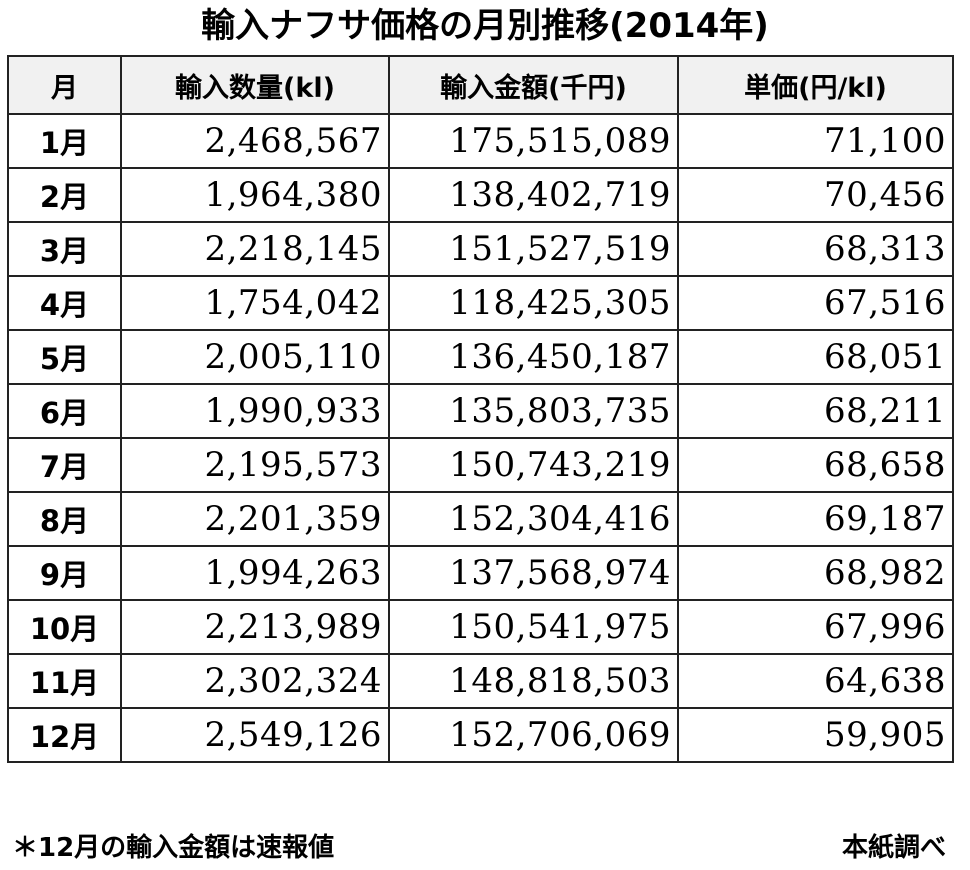 This screenshot has height=870, width=970. Describe the element at coordinates (815, 195) in the screenshot. I see `cell-unit-price: 70,456` at that location.